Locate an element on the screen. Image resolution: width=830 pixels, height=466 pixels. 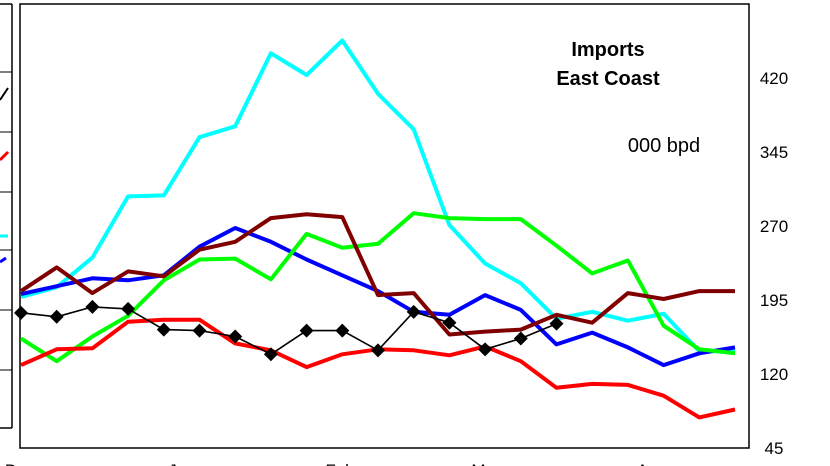
x-tick-label-3: Mar is located at coordinates (486, 463).